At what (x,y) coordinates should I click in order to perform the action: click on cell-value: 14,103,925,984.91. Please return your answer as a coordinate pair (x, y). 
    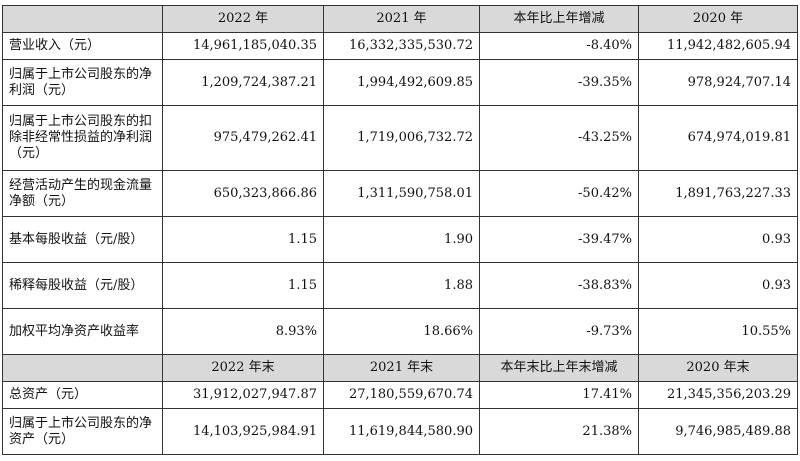
    Looking at the image, I should click on (243, 431).